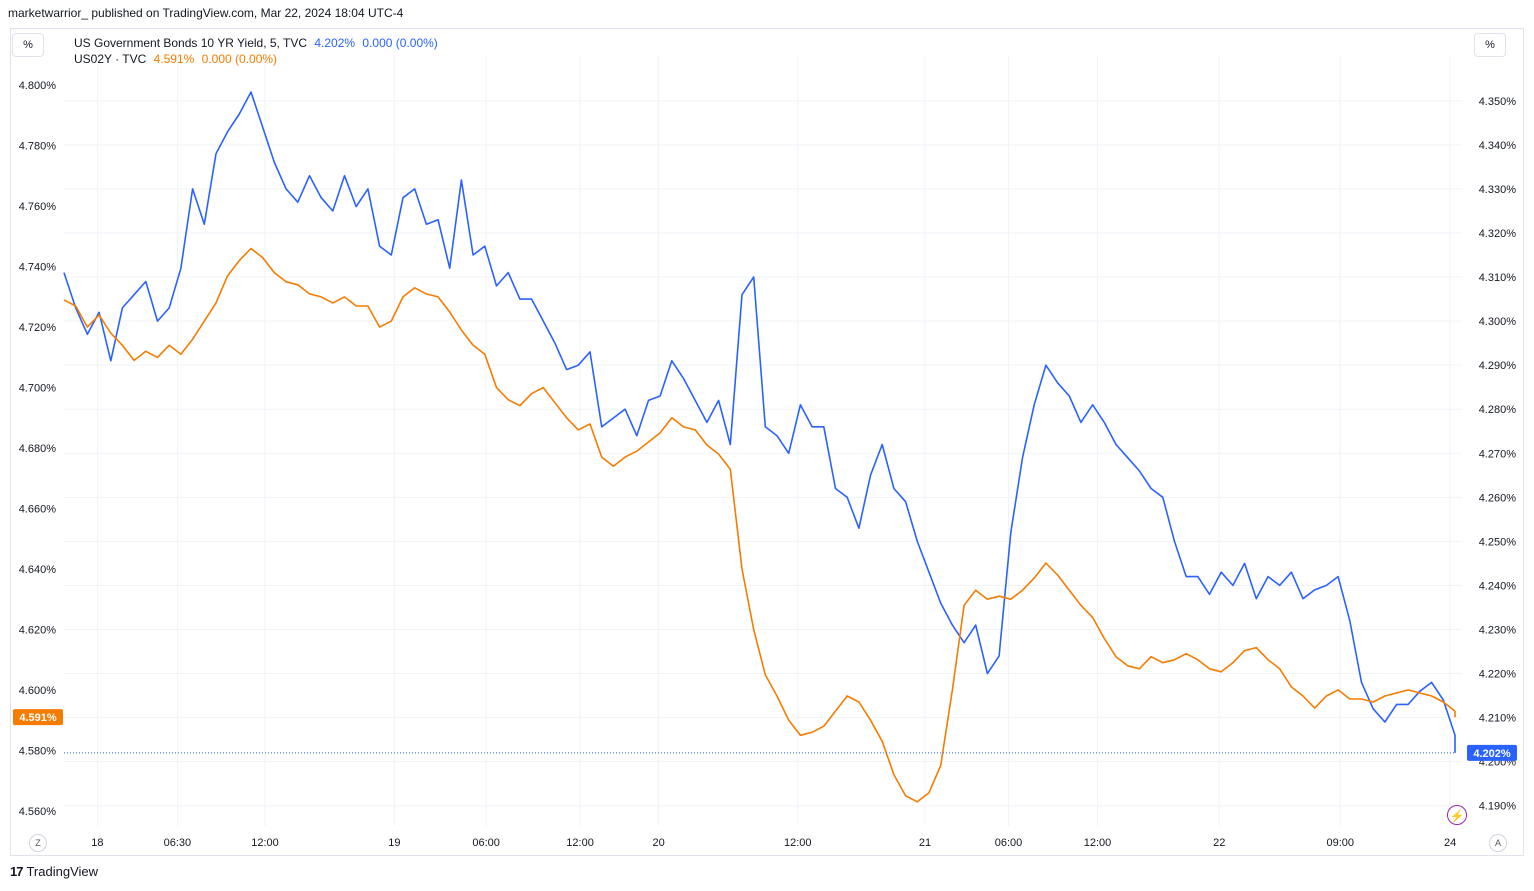 Image resolution: width=1534 pixels, height=891 pixels. I want to click on left-tick-label: 4.680%, so click(38, 449).